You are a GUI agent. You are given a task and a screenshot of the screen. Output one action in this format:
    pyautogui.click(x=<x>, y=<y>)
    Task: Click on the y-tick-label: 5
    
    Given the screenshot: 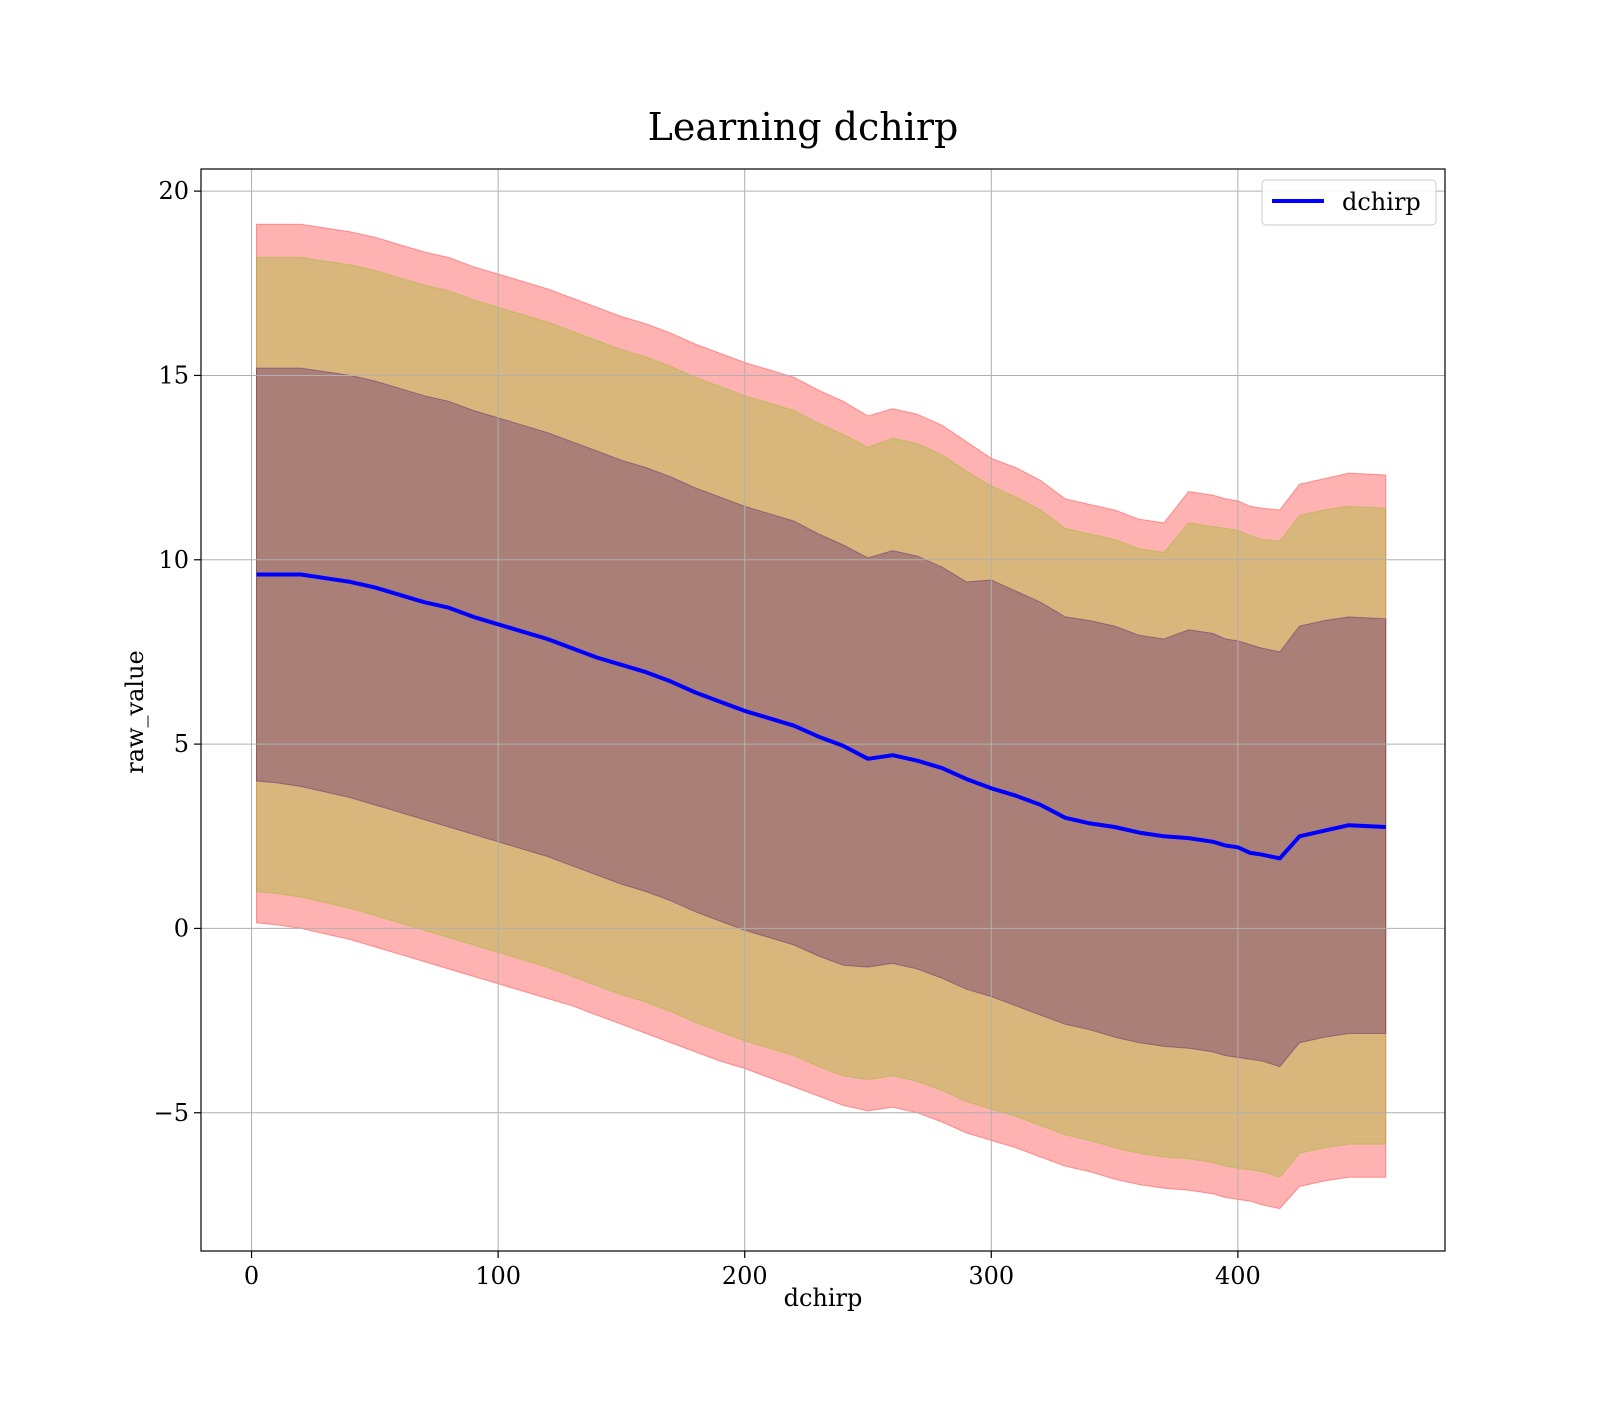 What is the action you would take?
    pyautogui.click(x=181, y=744)
    